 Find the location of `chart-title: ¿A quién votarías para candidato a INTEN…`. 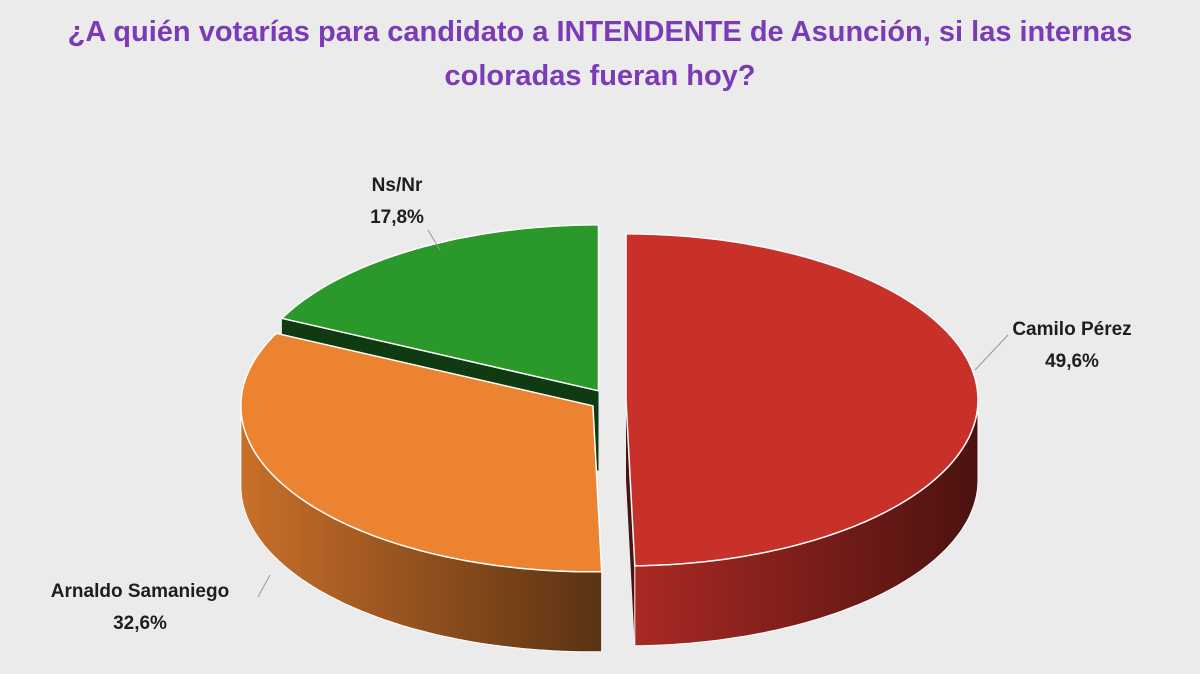

chart-title: ¿A quién votarías para candidato a INTEN… is located at coordinates (600, 54).